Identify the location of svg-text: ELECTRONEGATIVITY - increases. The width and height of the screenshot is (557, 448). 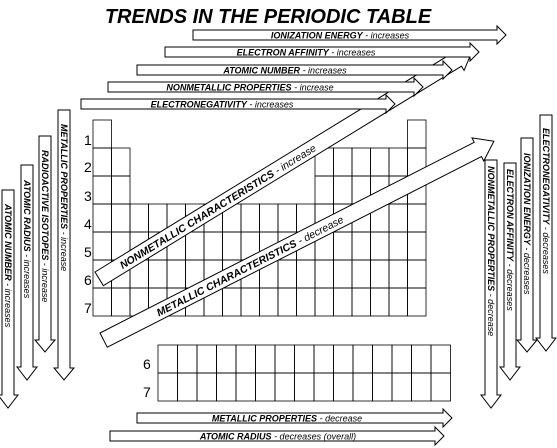
(222, 105).